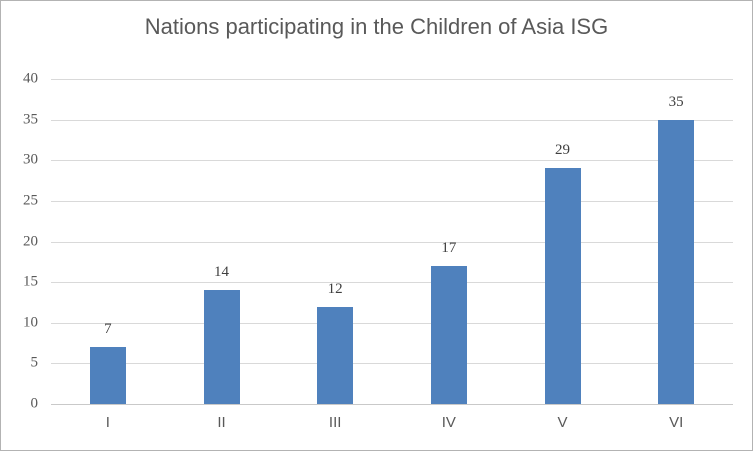 This screenshot has height=451, width=753. What do you see at coordinates (392, 404) in the screenshot?
I see `x-axis-line` at bounding box center [392, 404].